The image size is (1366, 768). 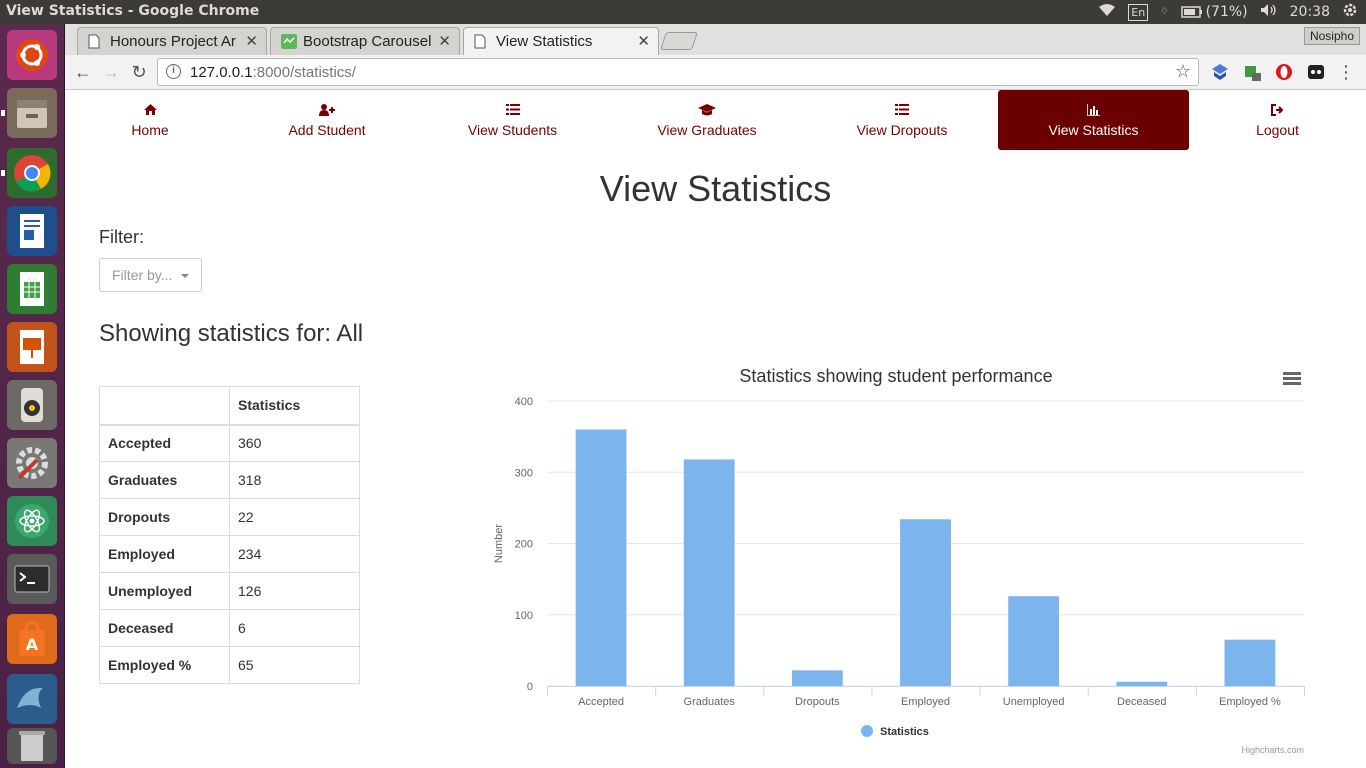 I want to click on row-label: Employed, so click(x=164, y=554).